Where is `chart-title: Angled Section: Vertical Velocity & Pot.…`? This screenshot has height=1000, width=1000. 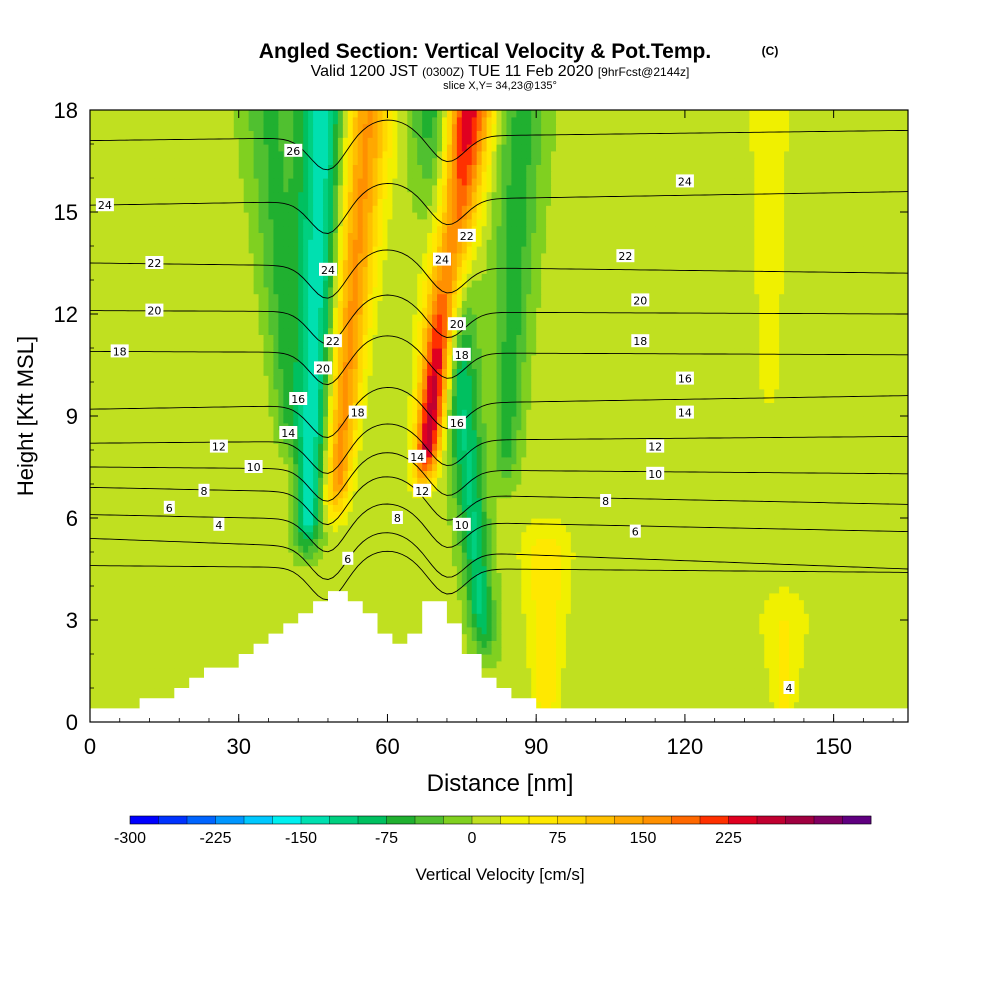
chart-title: Angled Section: Vertical Velocity & Pot.… is located at coordinates (485, 51).